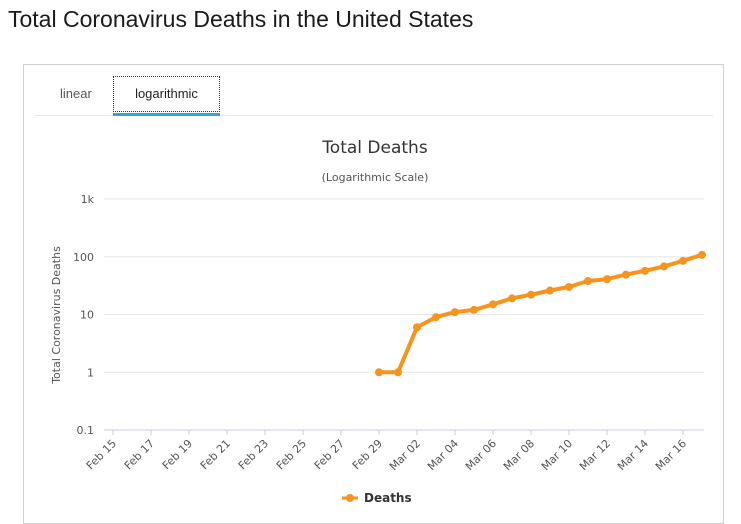 The image size is (741, 524). What do you see at coordinates (166, 114) in the screenshot?
I see `active-tab-indicator` at bounding box center [166, 114].